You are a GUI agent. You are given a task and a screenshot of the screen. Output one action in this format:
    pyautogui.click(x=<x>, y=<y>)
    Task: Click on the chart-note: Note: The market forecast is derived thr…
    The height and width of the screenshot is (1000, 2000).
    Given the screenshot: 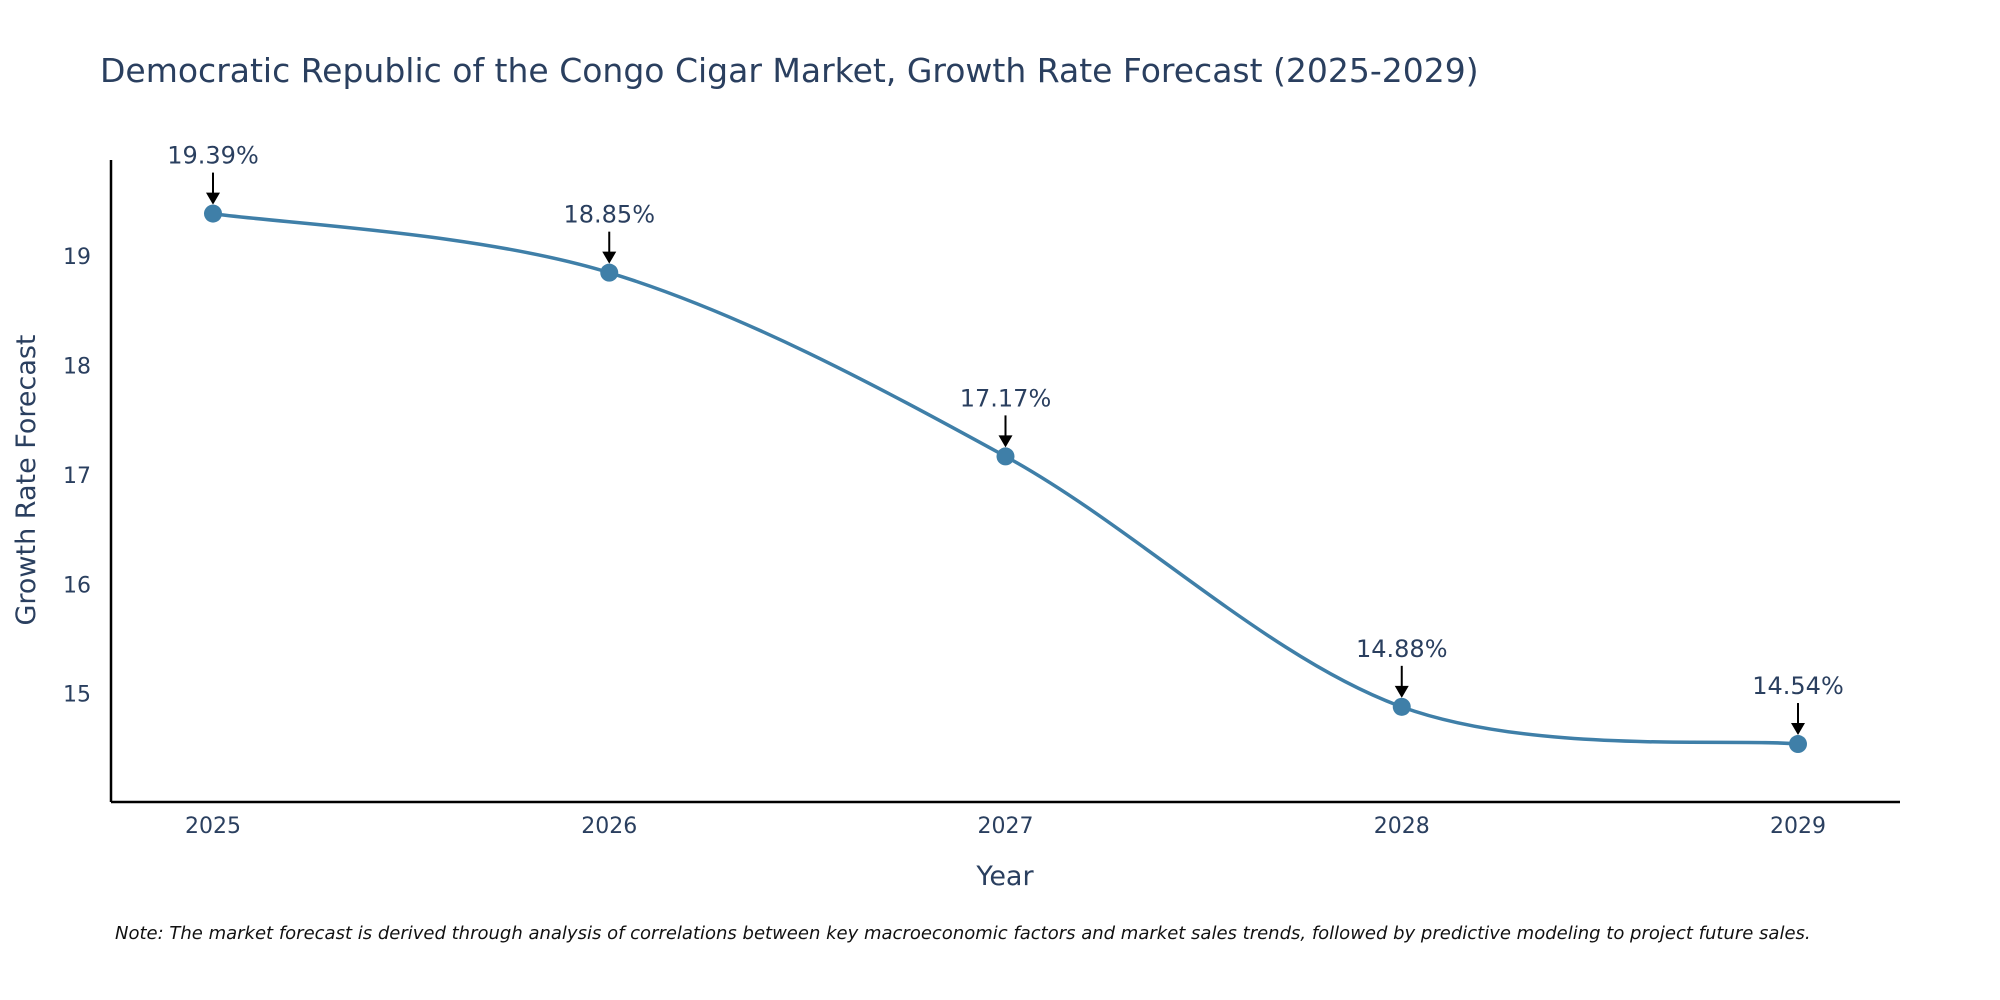 What is the action you would take?
    pyautogui.click(x=963, y=933)
    